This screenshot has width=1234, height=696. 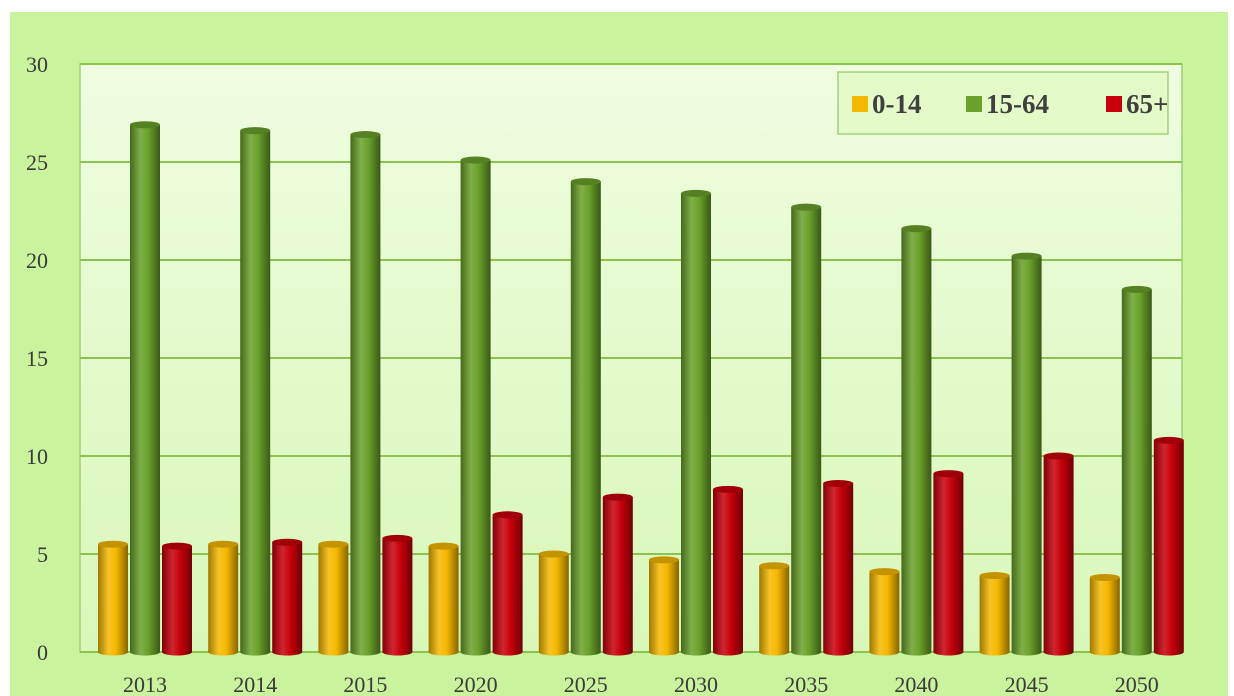 I want to click on legend-label: 65+, so click(x=1147, y=104).